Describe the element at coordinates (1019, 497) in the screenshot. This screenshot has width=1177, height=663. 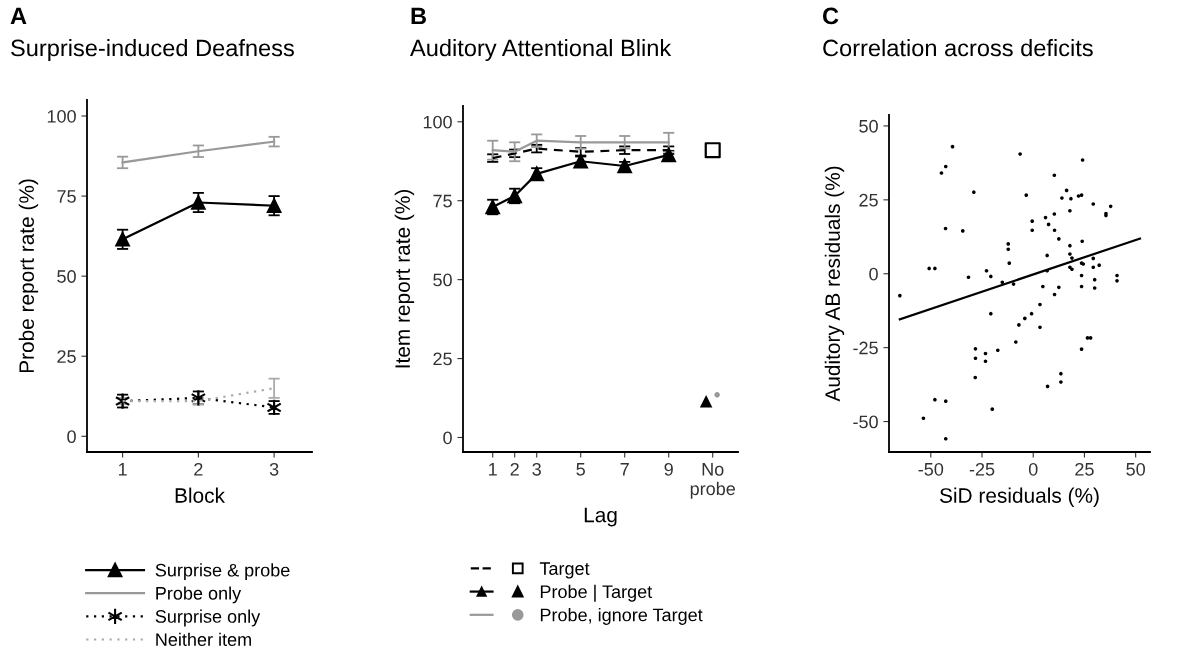
I see `x-axis-title: SiD residuals (%)` at that location.